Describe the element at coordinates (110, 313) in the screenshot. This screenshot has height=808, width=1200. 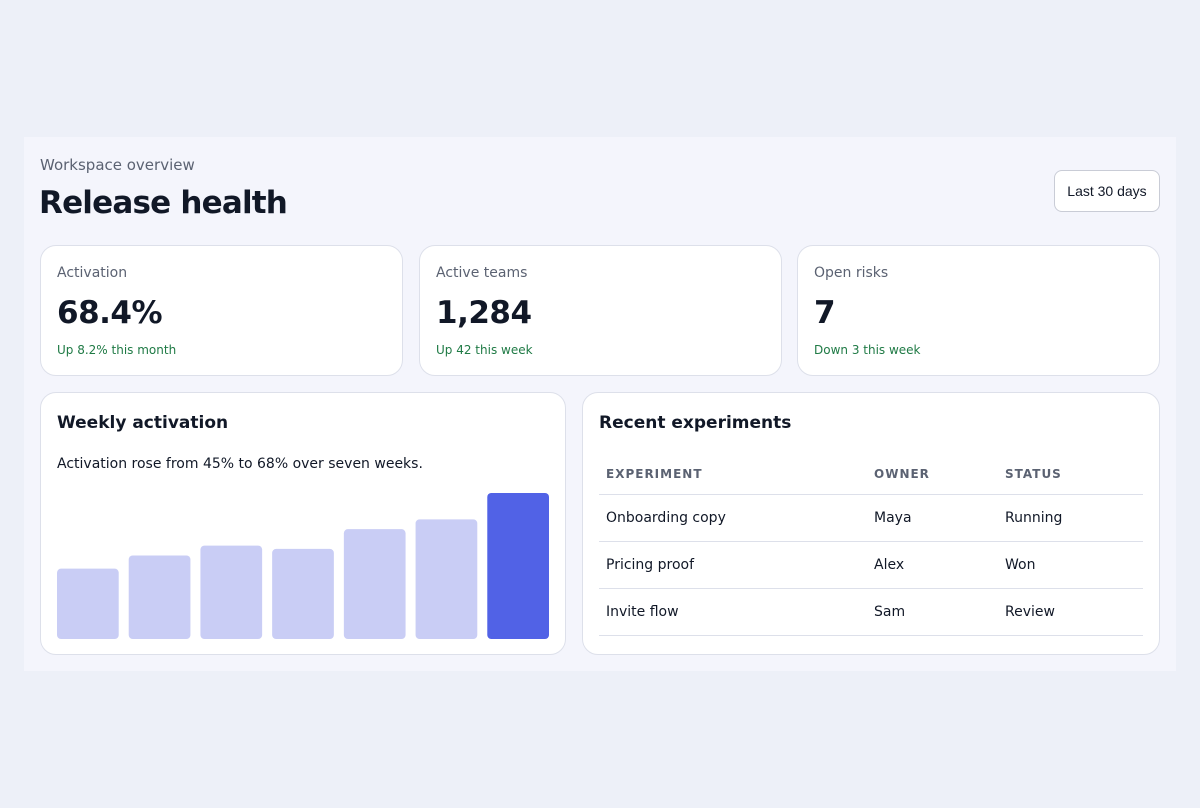
I see `stat-value: 68.4%` at that location.